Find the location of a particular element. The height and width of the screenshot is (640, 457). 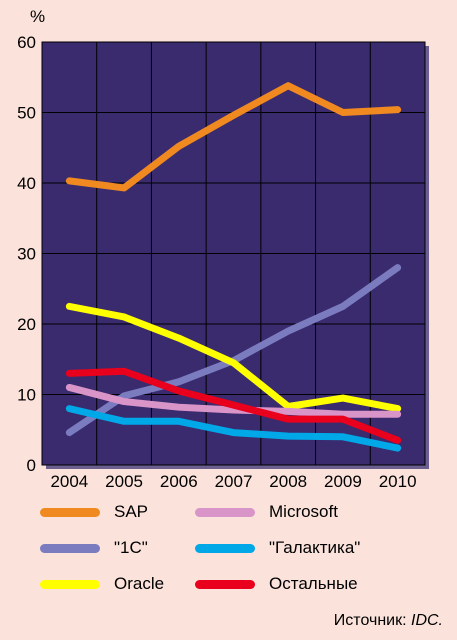

legend-label: Microsoft is located at coordinates (303, 511).